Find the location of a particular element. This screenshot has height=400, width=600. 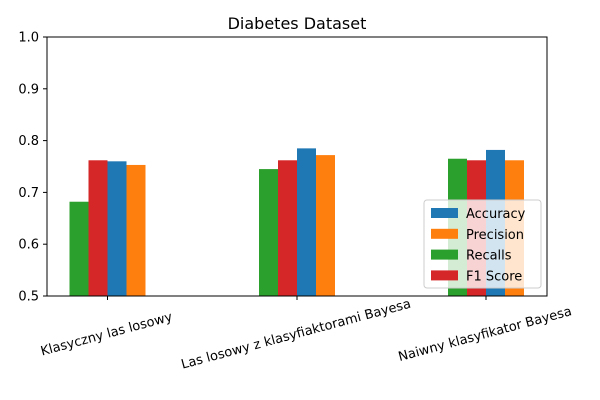

y-tick-label: 0.5 is located at coordinates (28, 297).